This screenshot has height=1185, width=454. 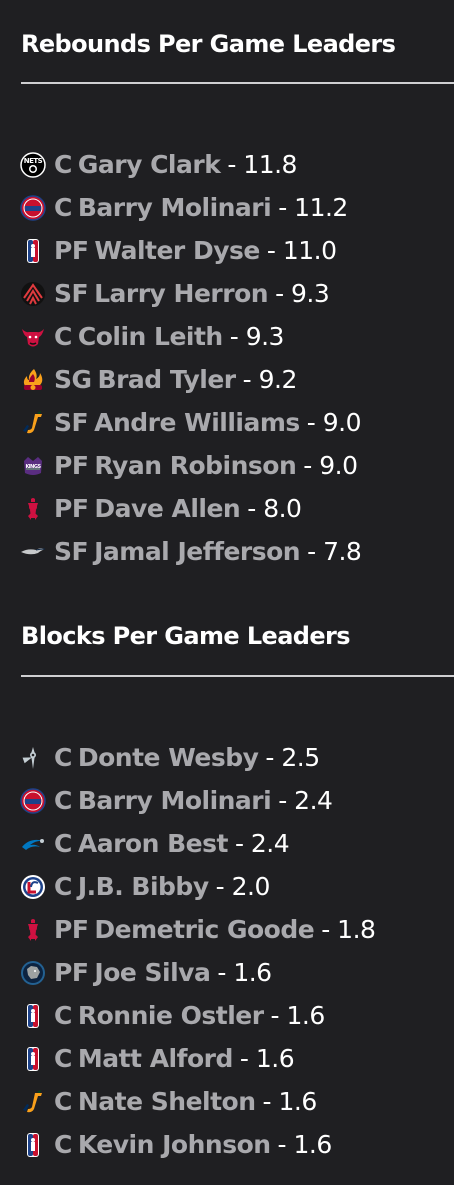 What do you see at coordinates (301, 250) in the screenshot?
I see `stat-value: - 11.0` at bounding box center [301, 250].